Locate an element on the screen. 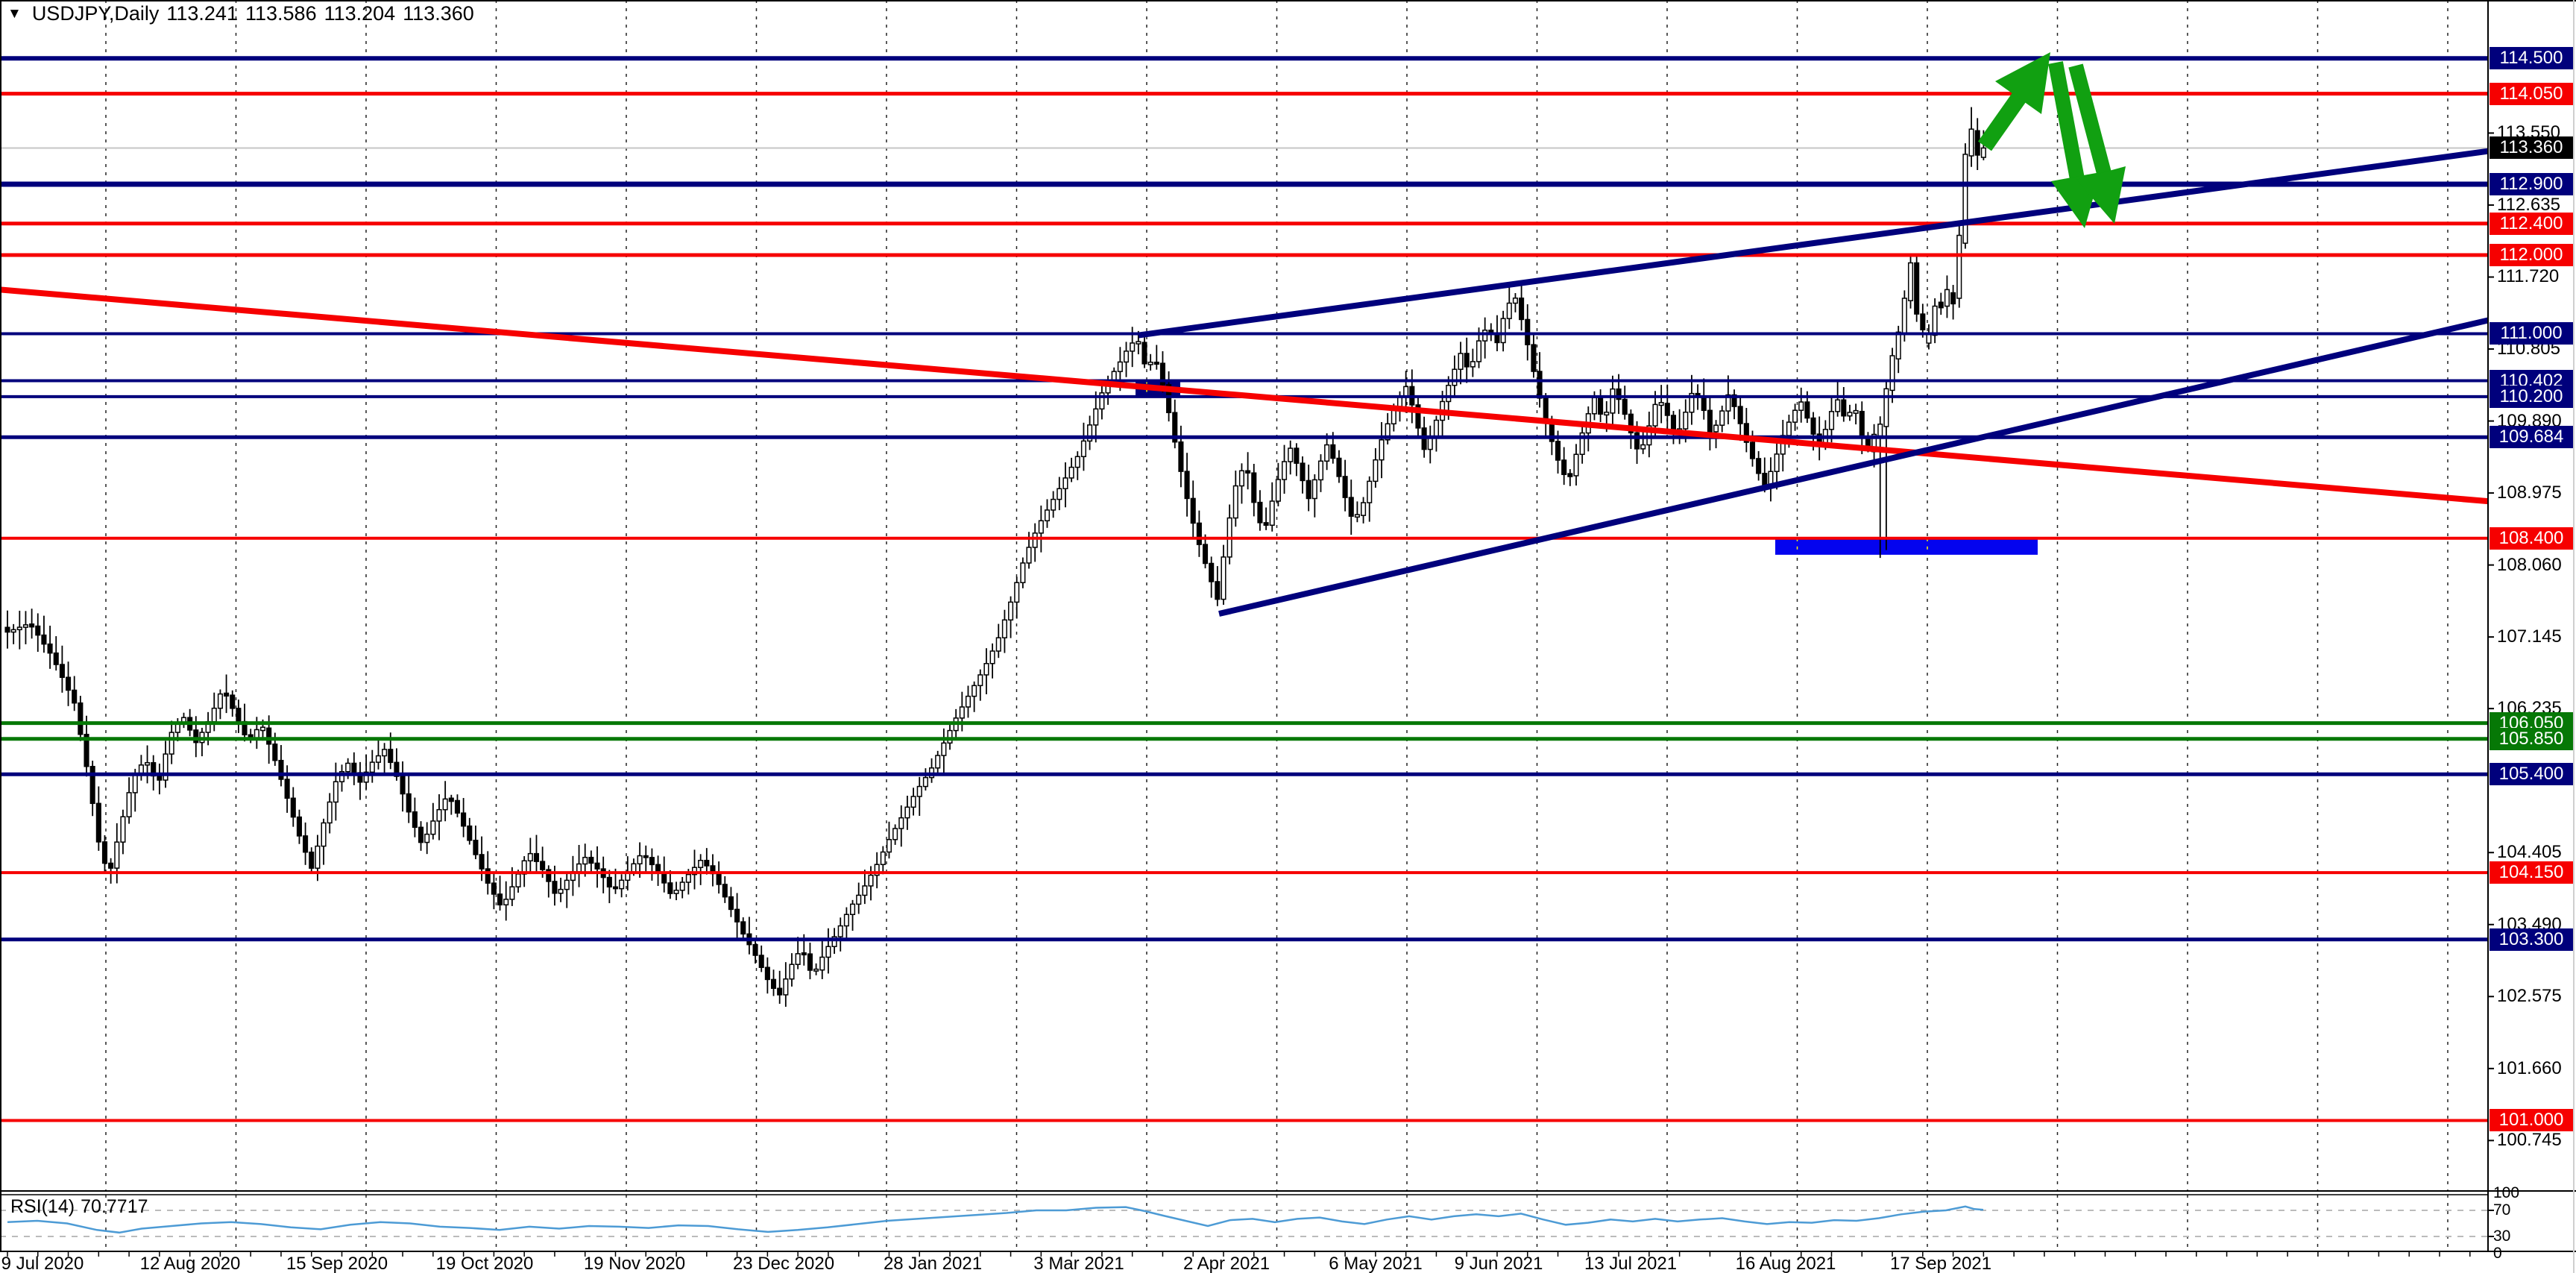 The width and height of the screenshot is (2576, 1273). date-label: 19 Nov 2020 is located at coordinates (634, 1263).